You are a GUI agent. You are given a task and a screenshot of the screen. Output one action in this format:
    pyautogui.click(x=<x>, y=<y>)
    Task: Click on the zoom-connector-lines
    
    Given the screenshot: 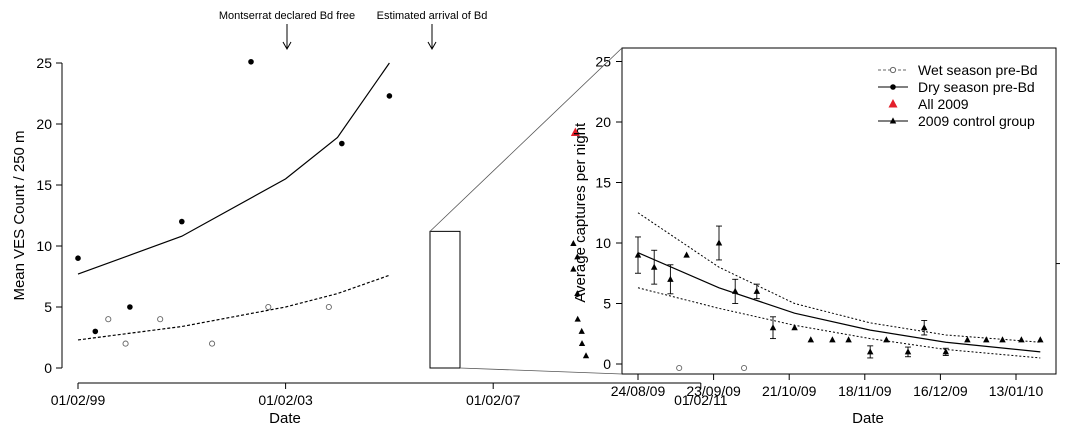 What is the action you would take?
    pyautogui.click(x=526, y=211)
    